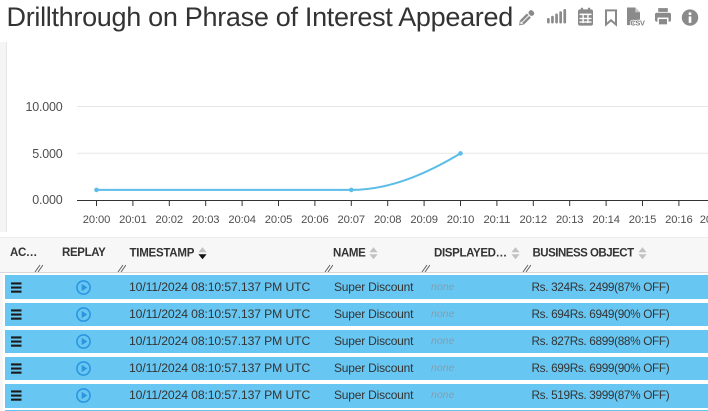  I want to click on svg-text: CSV, so click(637, 22).